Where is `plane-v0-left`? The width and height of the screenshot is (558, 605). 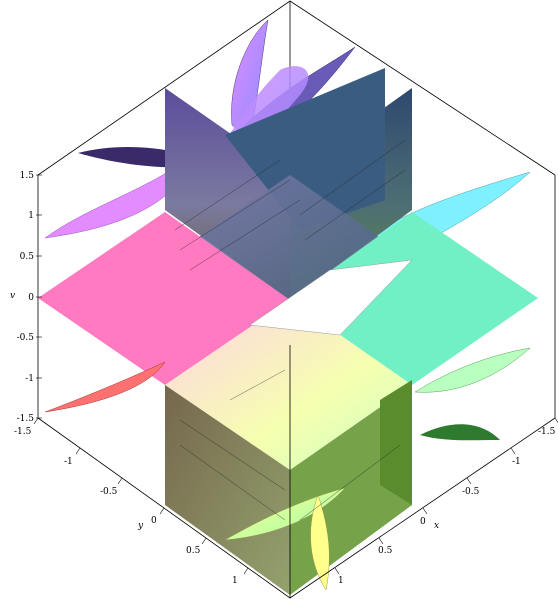 plane-v0-left is located at coordinates (164, 298).